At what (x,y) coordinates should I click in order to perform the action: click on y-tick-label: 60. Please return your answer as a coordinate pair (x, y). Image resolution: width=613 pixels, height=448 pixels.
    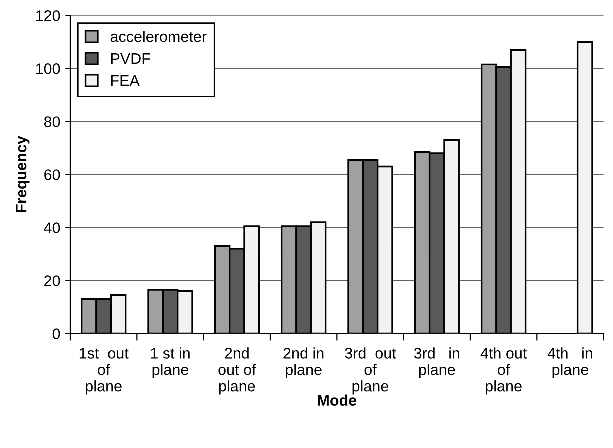
    Looking at the image, I should click on (52, 175).